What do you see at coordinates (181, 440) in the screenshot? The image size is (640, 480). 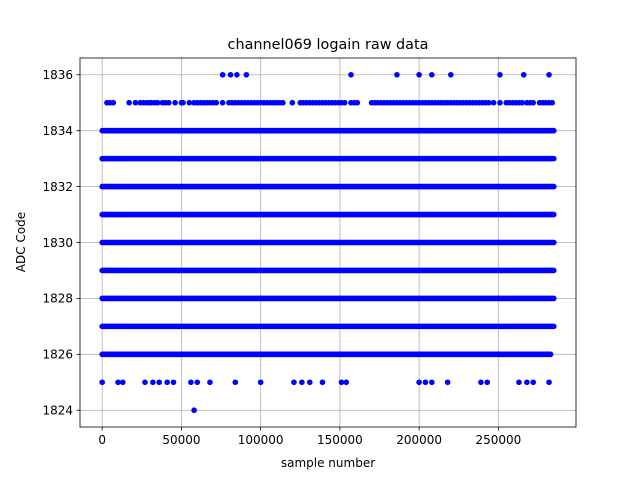 I see `x-tick-label: 50000` at bounding box center [181, 440].